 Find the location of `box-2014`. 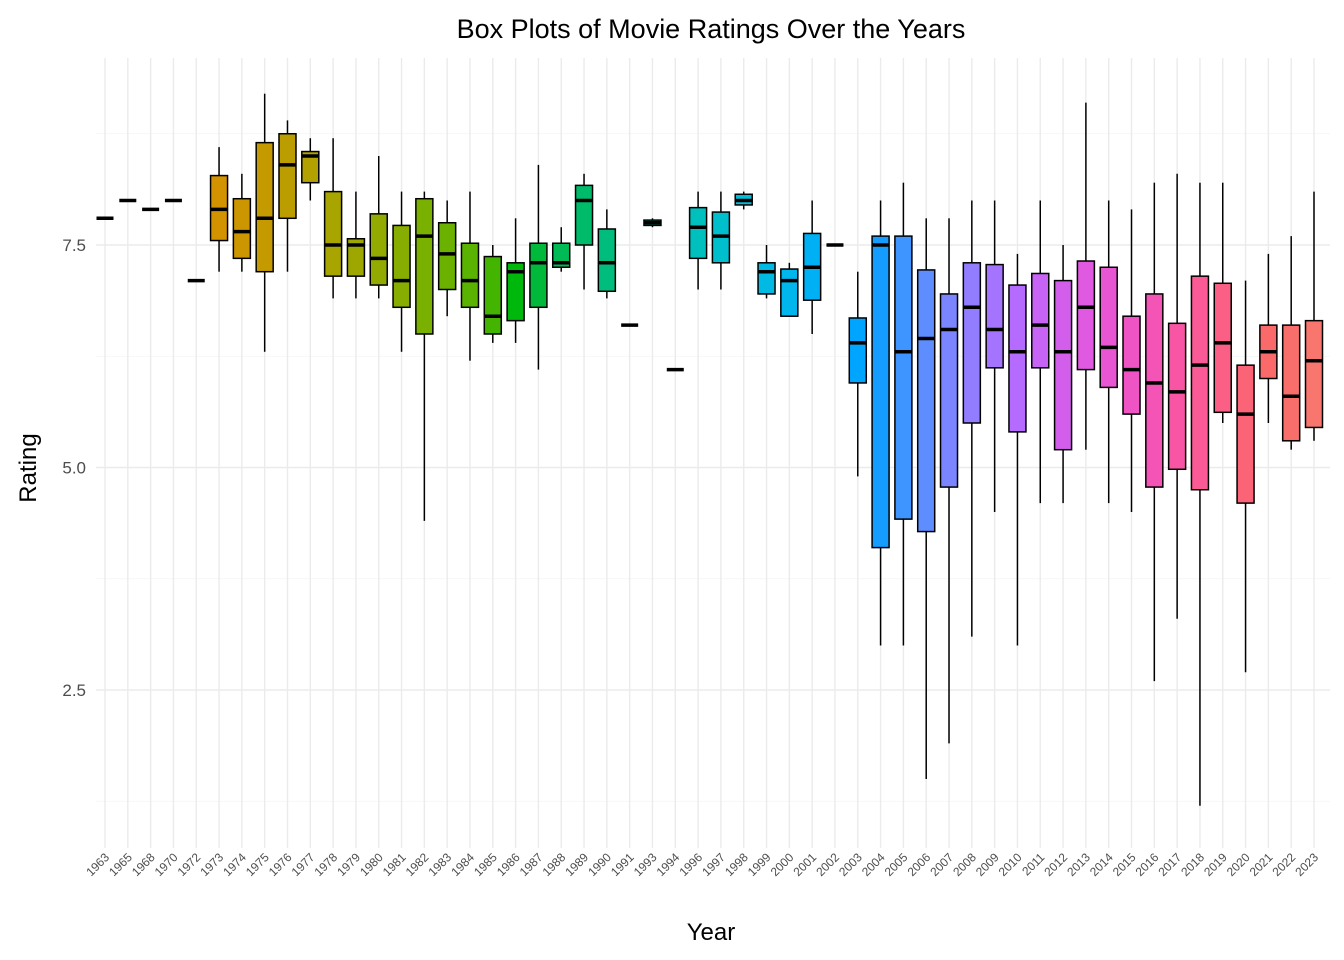

box-2014 is located at coordinates (1108, 352).